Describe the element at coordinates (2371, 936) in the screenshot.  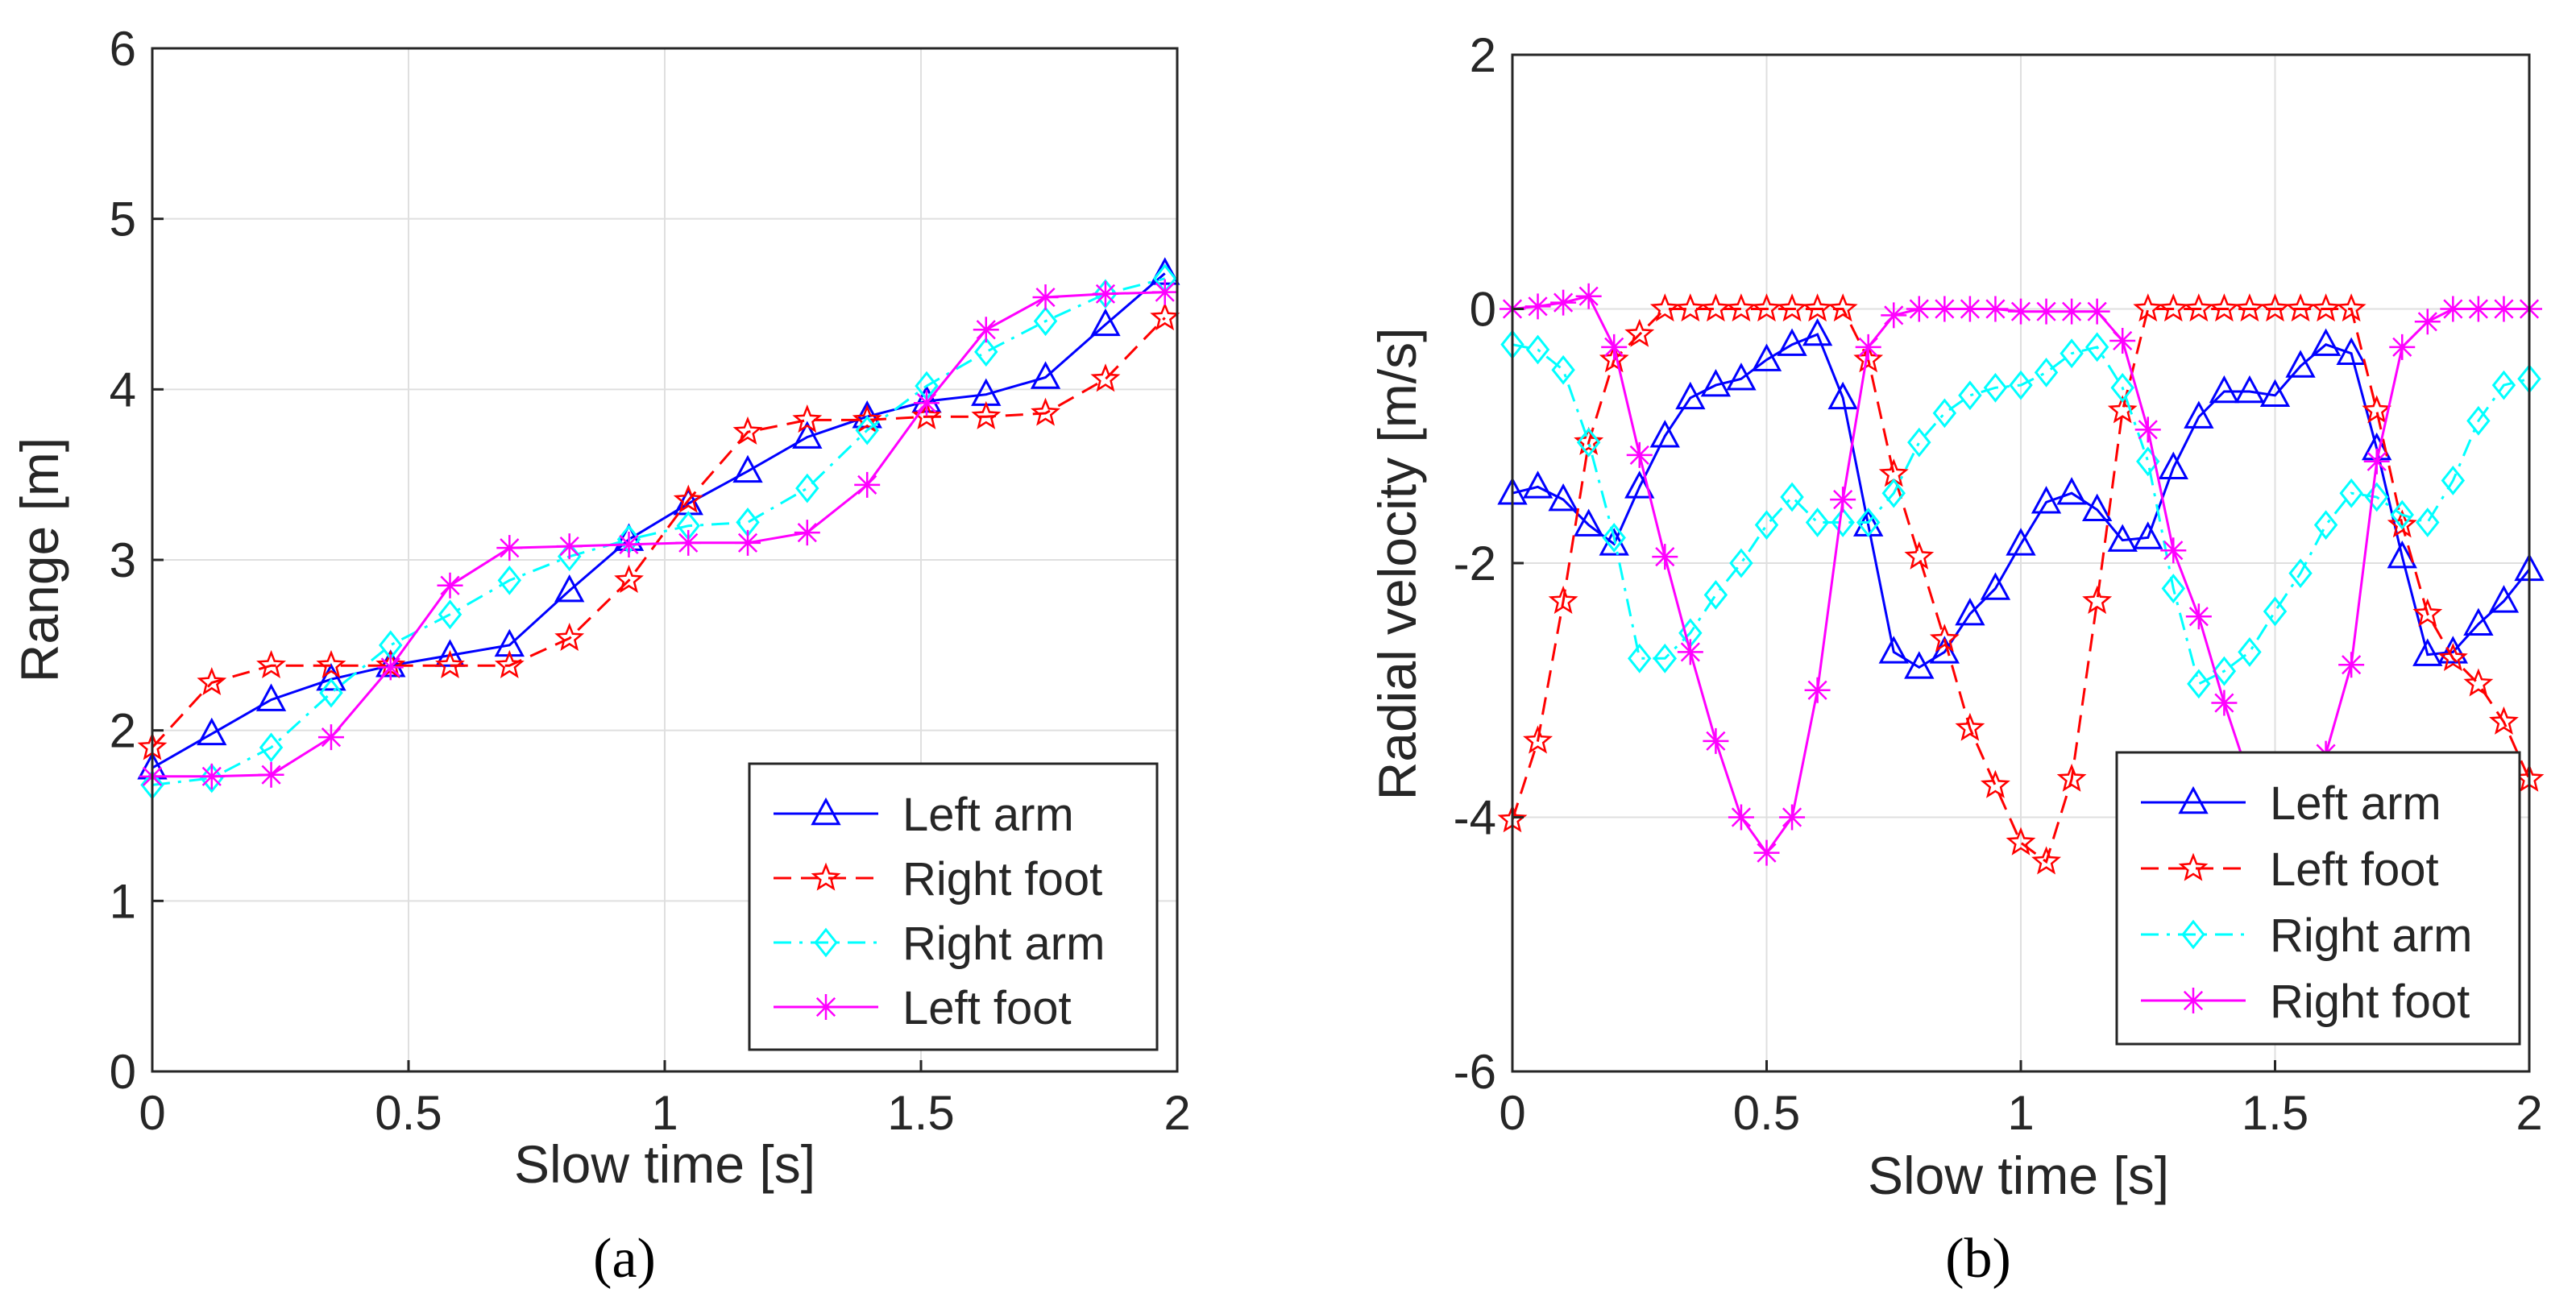
I see `legend-label: Right arm` at that location.